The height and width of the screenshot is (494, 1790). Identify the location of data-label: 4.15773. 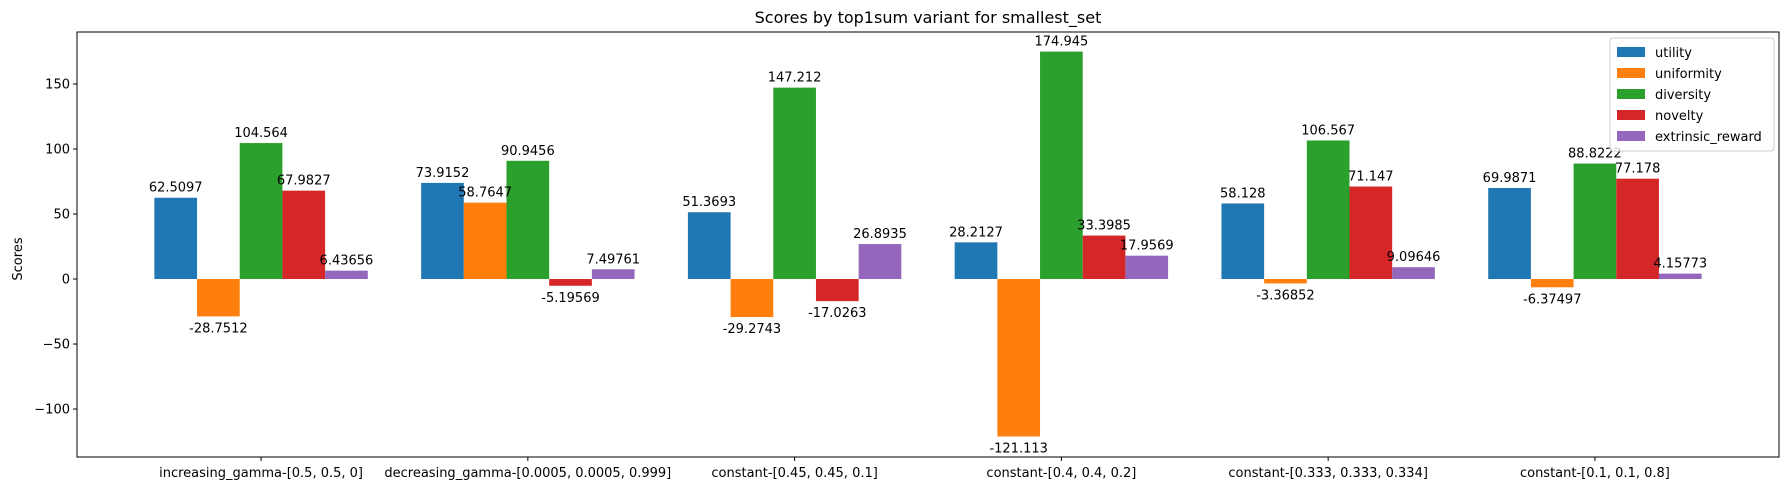
(1680, 264).